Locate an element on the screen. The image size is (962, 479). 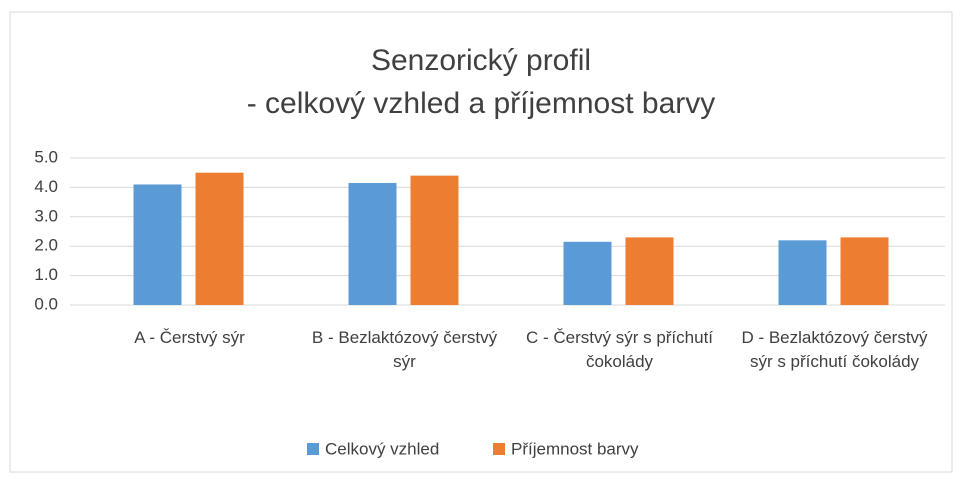
y-tick-label: 4.0 is located at coordinates (46, 186).